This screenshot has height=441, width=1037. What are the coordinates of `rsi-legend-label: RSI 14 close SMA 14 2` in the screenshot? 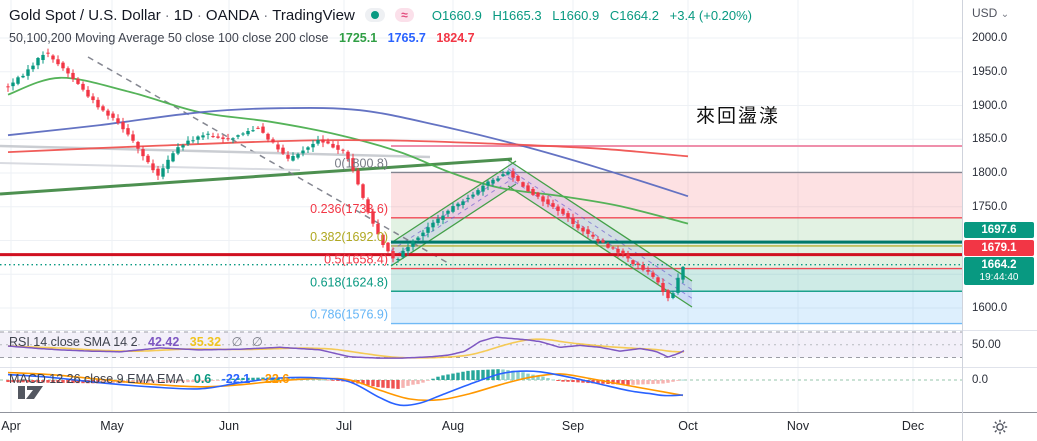 It's located at (73, 342).